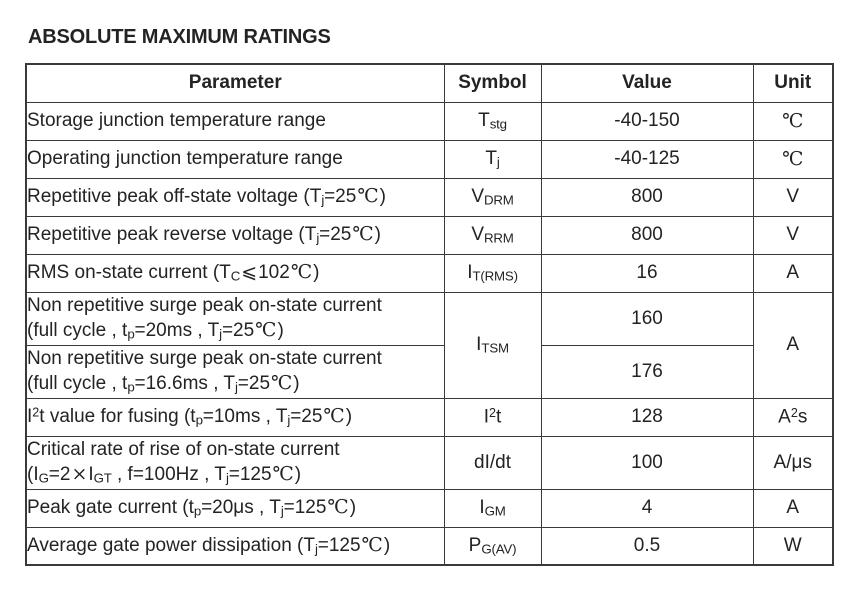 This screenshot has width=858, height=598. What do you see at coordinates (647, 546) in the screenshot?
I see `value-cell: 0.5` at bounding box center [647, 546].